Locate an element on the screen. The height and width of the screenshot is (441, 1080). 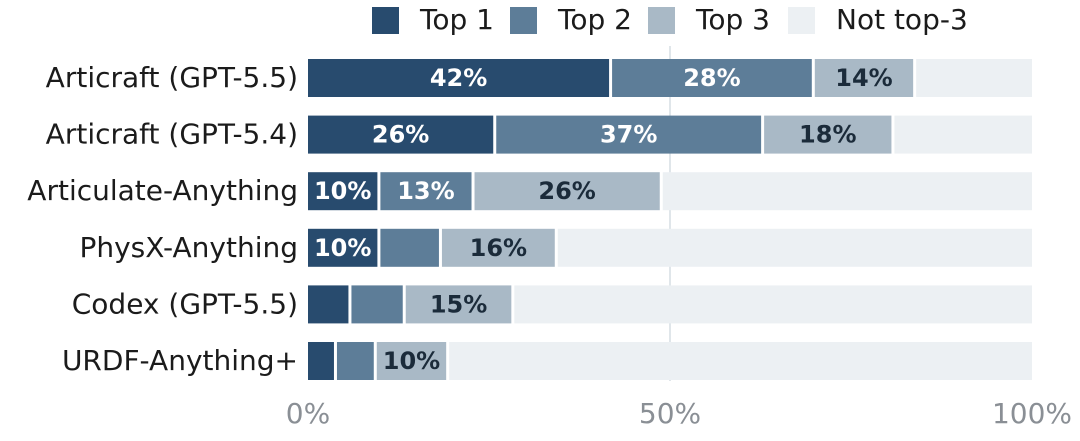
legend-item: Top 3 is located at coordinates (709, 19).